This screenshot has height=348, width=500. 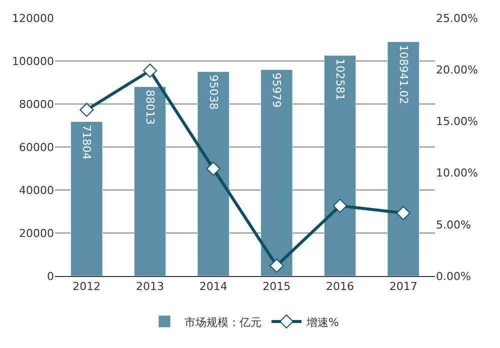 I want to click on y2-tick-label: 20.00%, so click(x=457, y=69).